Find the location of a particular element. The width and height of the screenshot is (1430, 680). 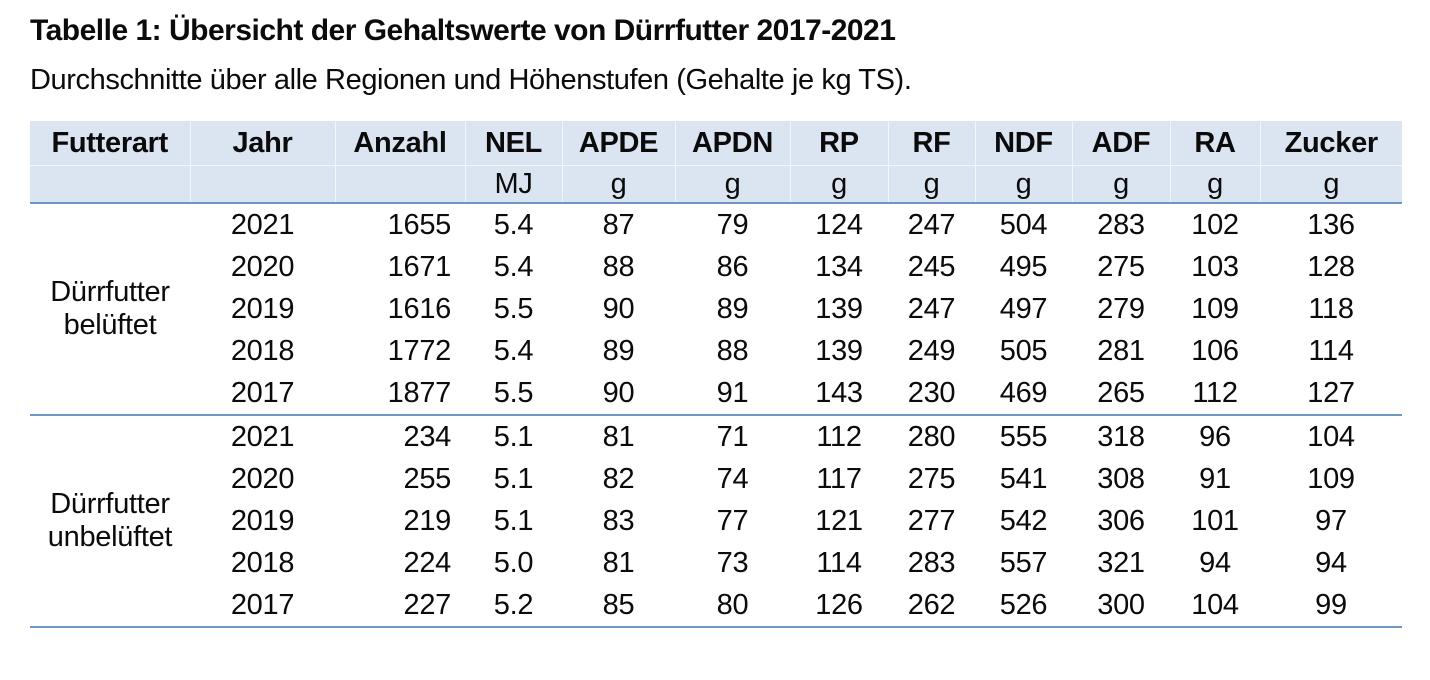

units-row: MJ g g g g g g g g is located at coordinates (716, 184).